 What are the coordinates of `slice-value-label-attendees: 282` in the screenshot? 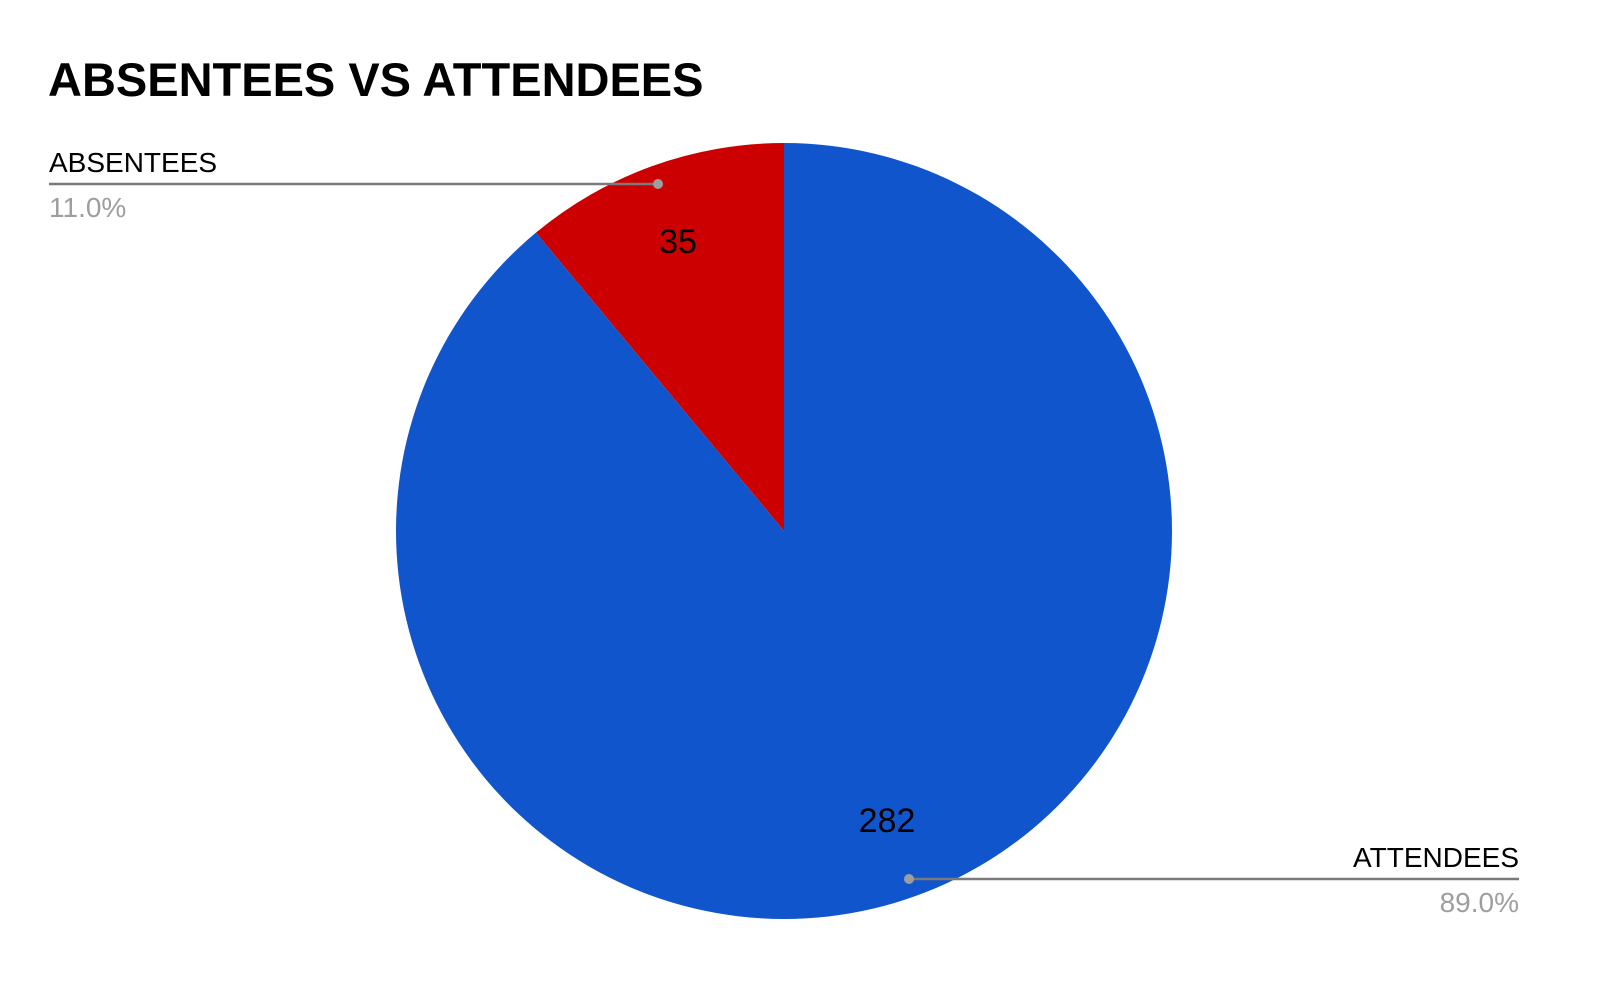 It's located at (887, 821).